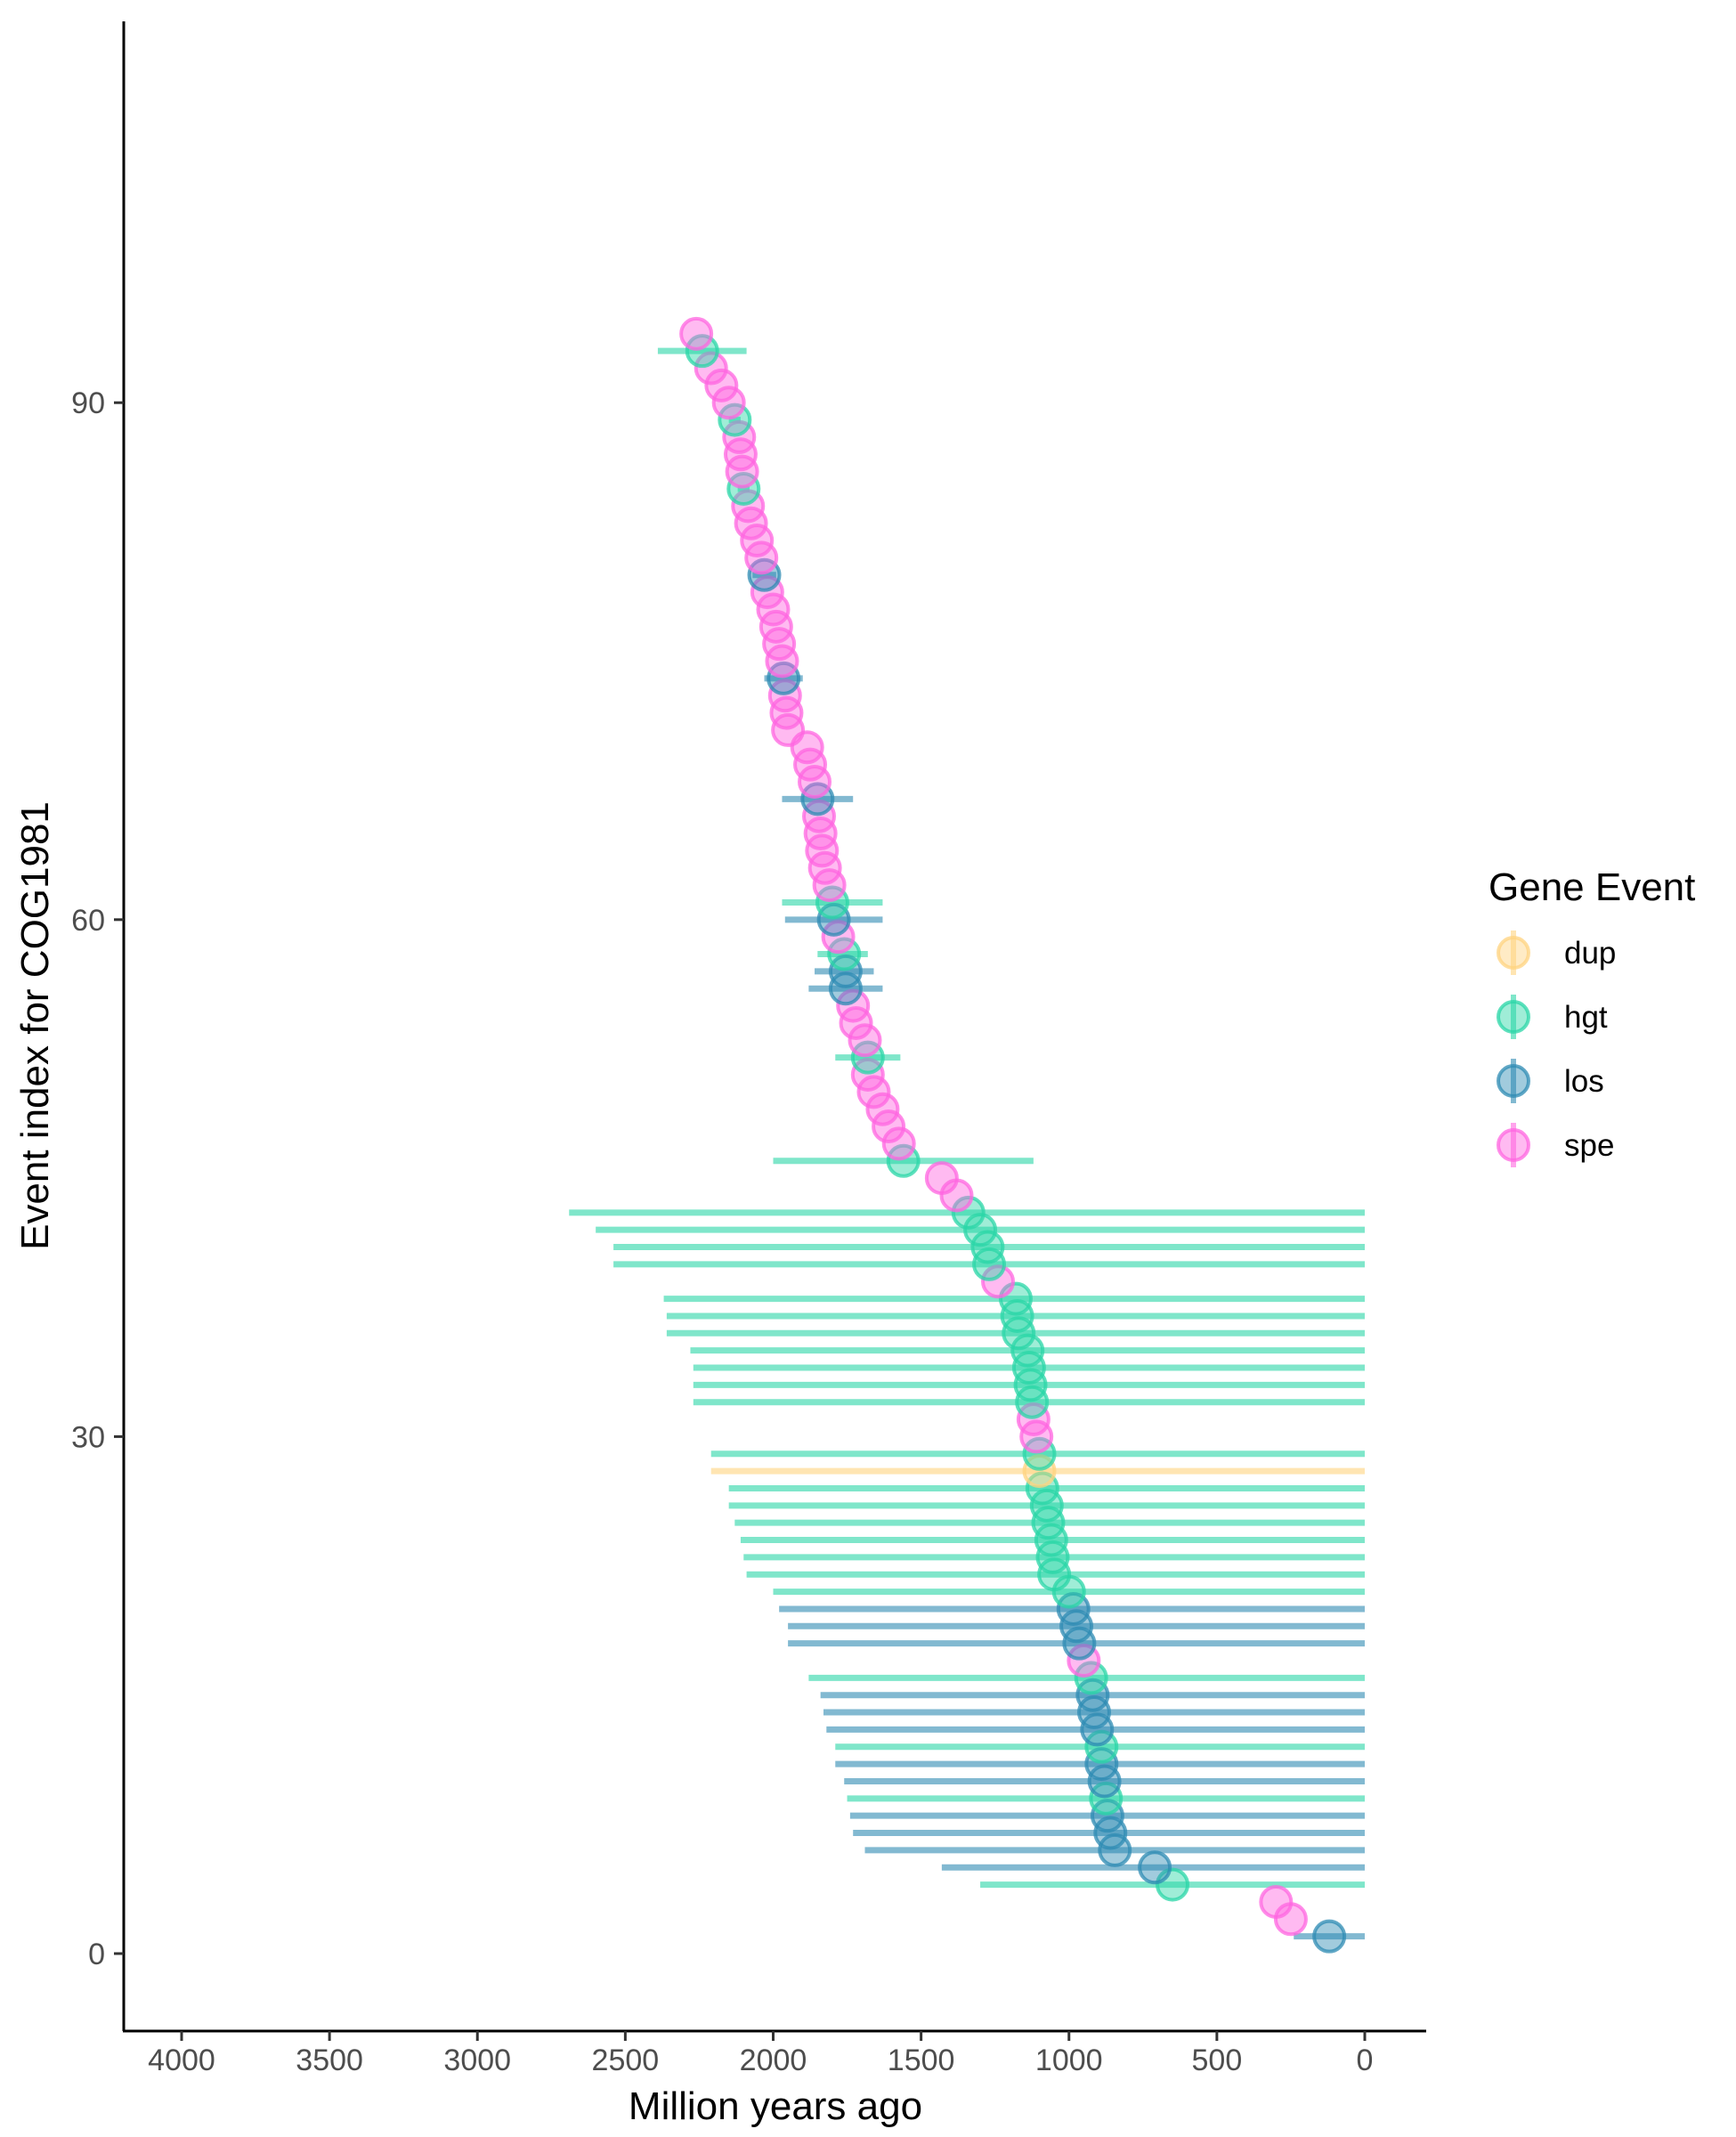 The height and width of the screenshot is (2137, 1736). I want to click on y-tick-label: 60, so click(88, 921).